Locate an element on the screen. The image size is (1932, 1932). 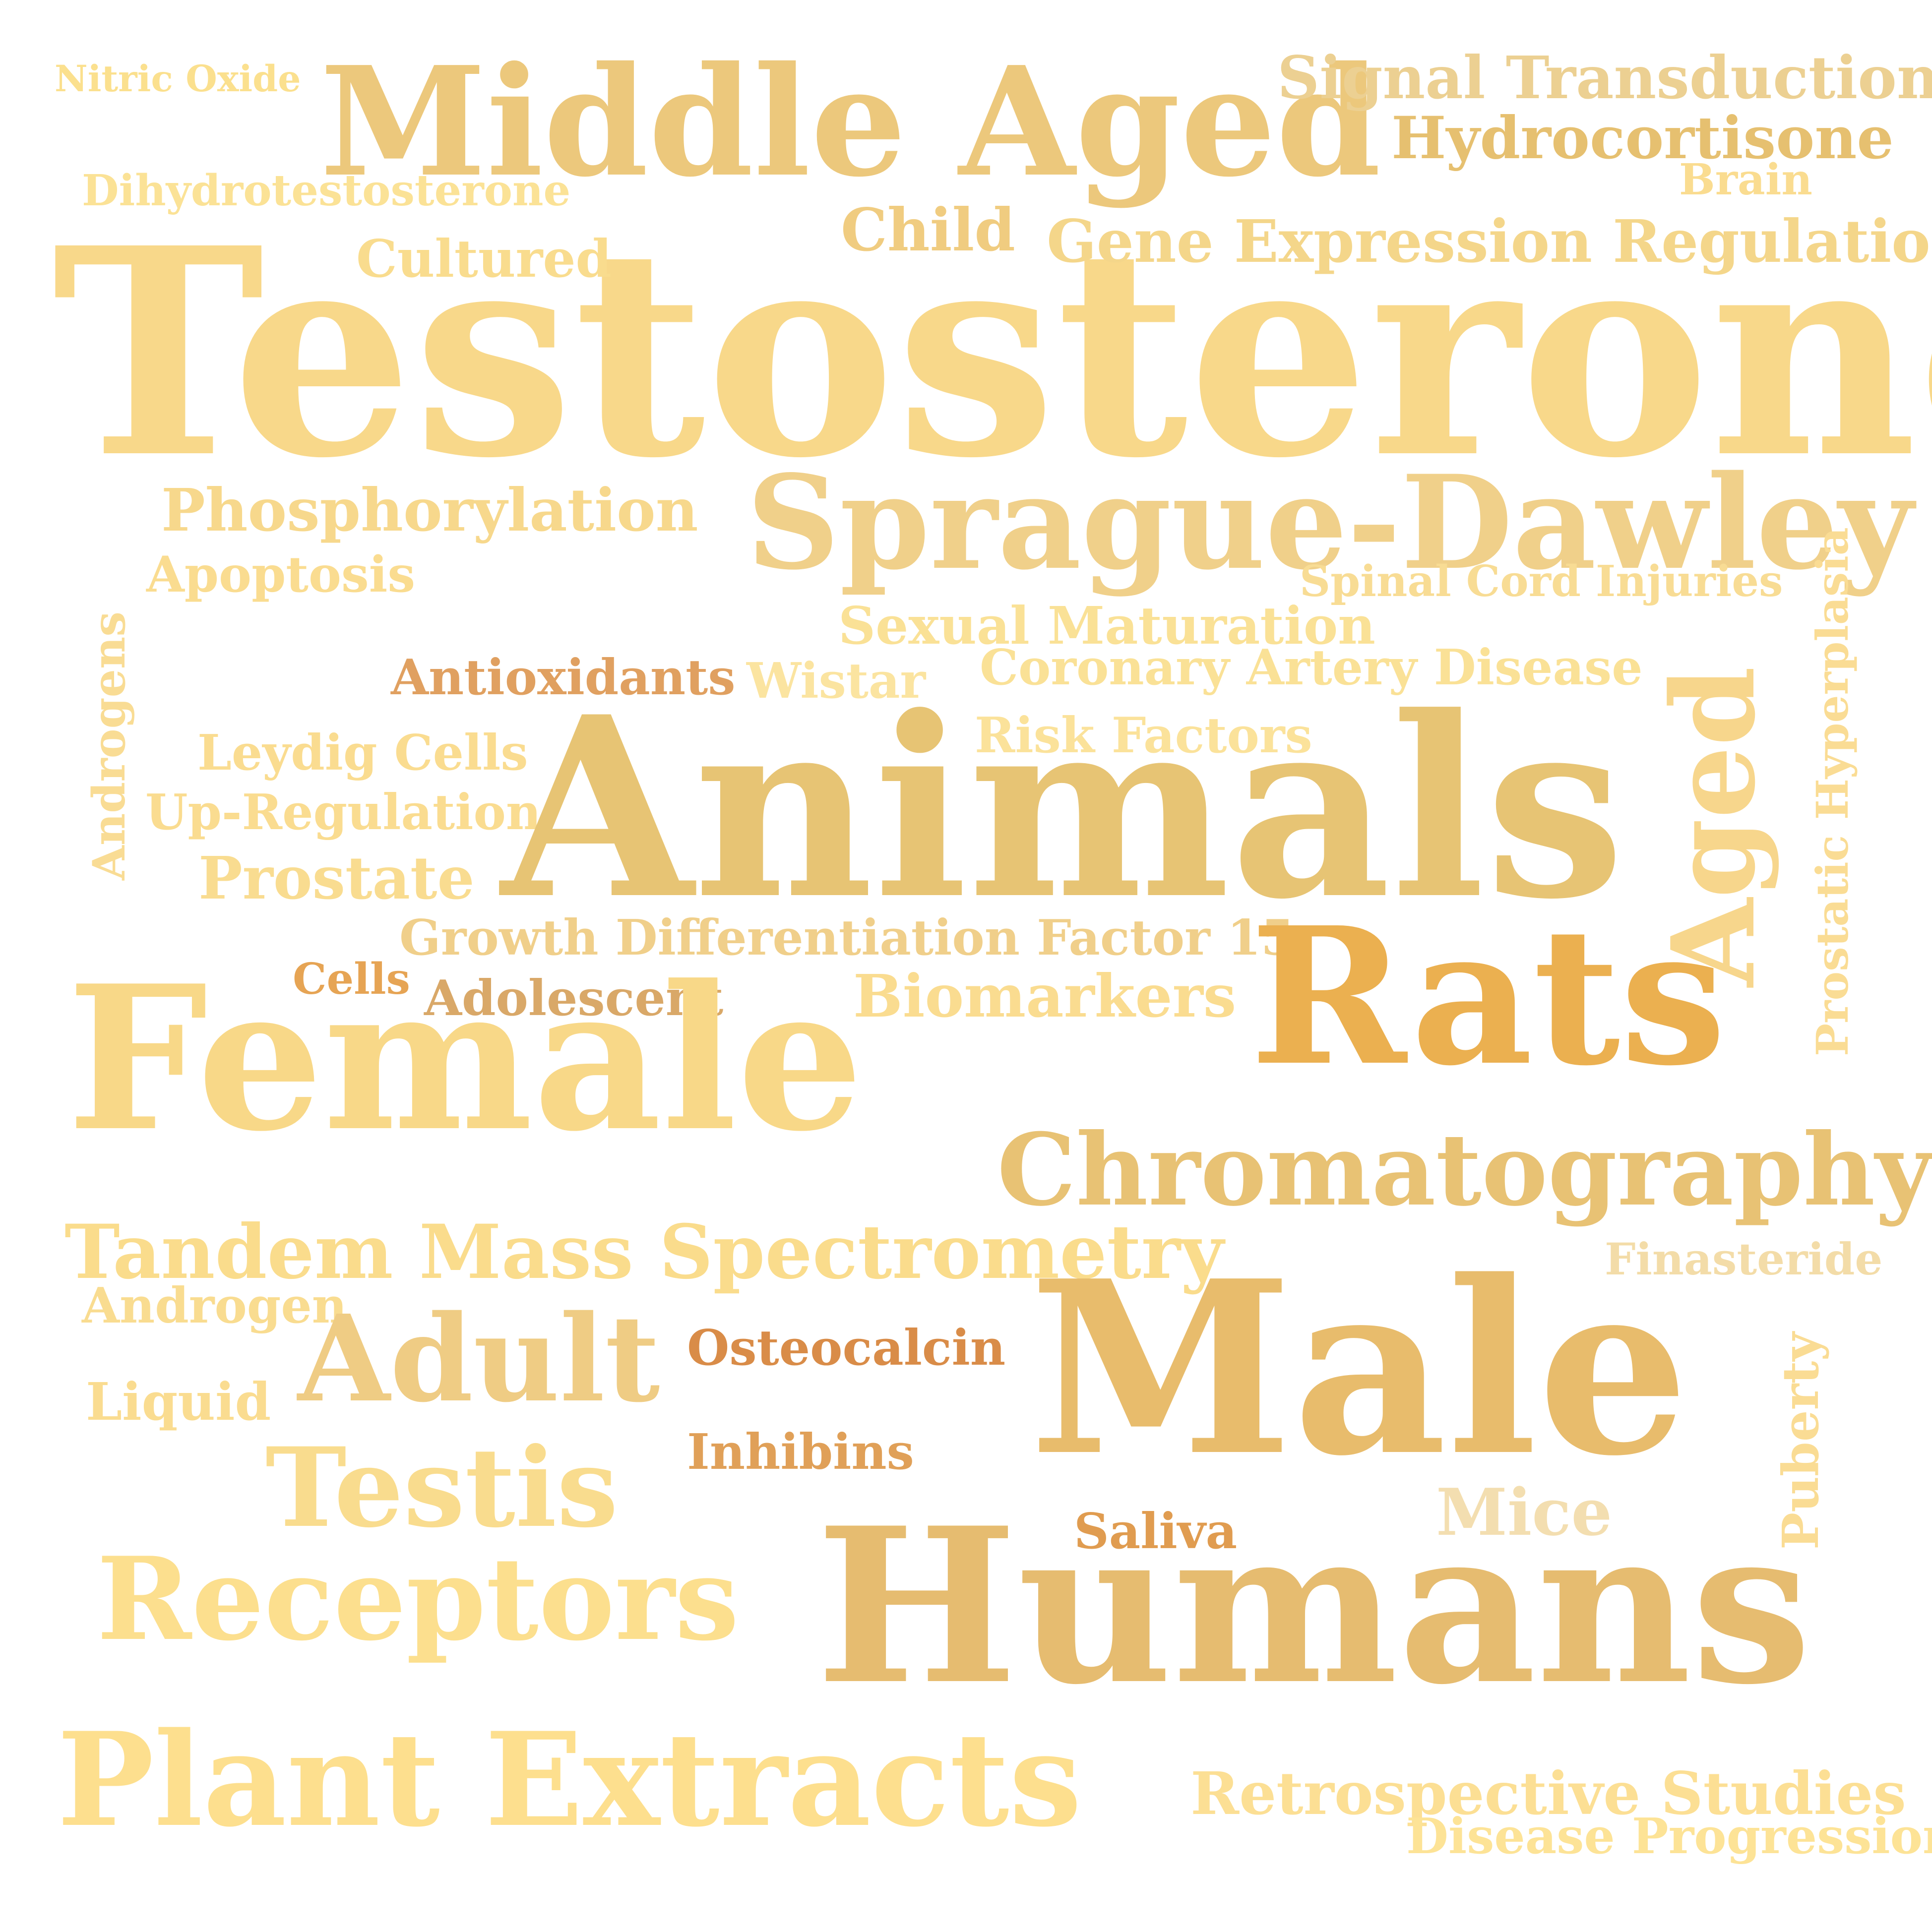
word-saliva: Saliva is located at coordinates (1156, 1531).